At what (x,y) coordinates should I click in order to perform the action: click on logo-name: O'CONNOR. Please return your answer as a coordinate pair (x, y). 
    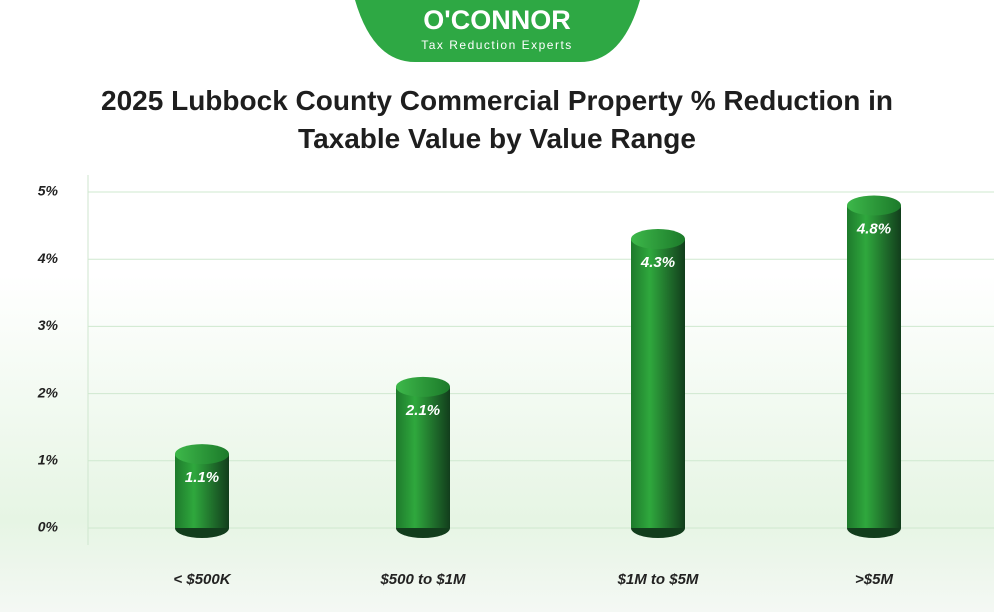
    Looking at the image, I should click on (496, 20).